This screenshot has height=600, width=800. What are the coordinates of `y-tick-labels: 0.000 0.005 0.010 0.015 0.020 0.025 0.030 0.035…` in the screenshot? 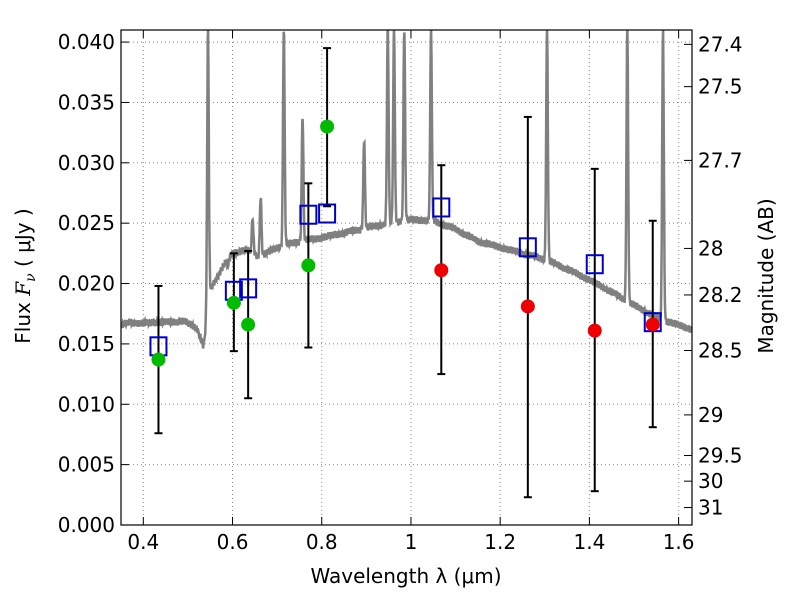 It's located at (86, 283).